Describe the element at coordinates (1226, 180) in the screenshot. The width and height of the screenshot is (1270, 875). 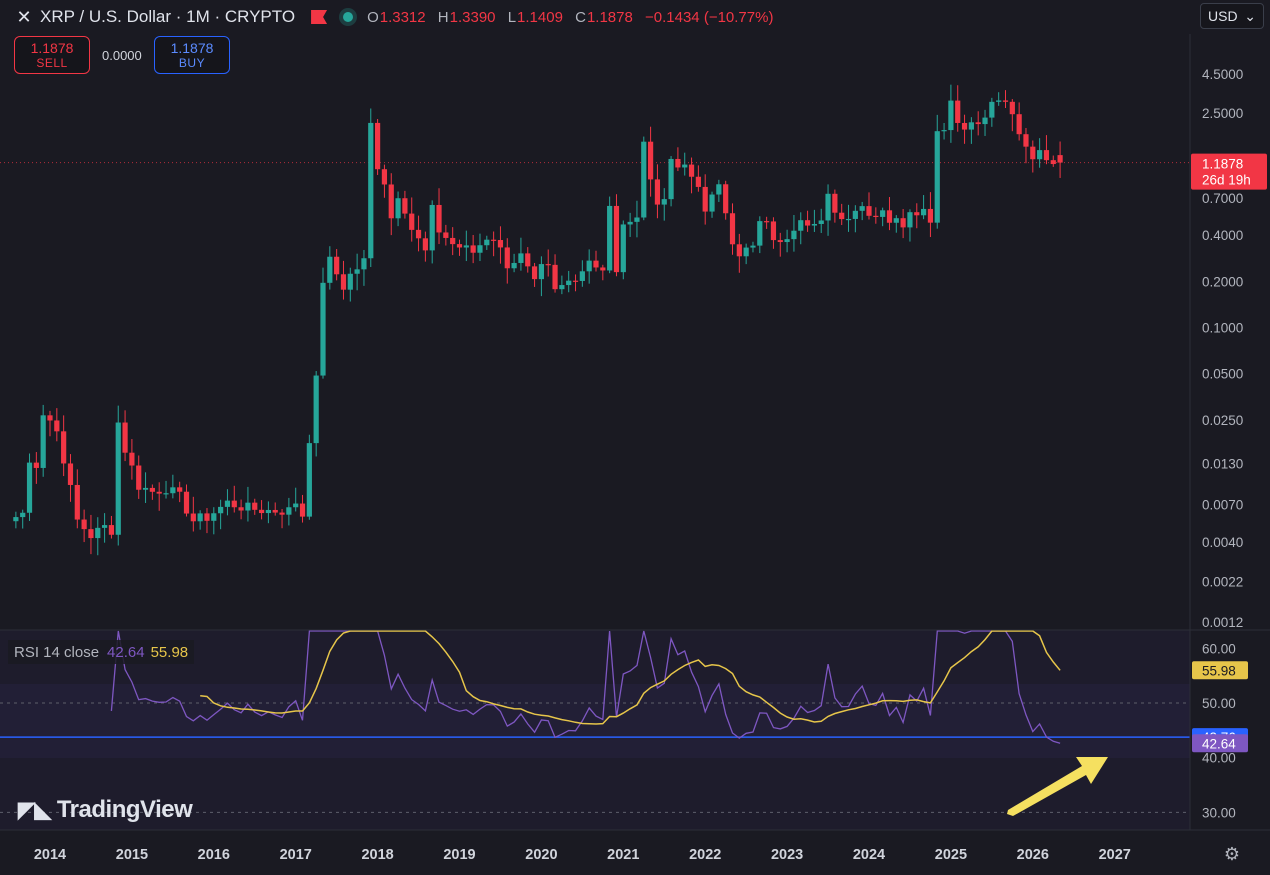
I see `price-badge-countdown: 26d 19h` at that location.